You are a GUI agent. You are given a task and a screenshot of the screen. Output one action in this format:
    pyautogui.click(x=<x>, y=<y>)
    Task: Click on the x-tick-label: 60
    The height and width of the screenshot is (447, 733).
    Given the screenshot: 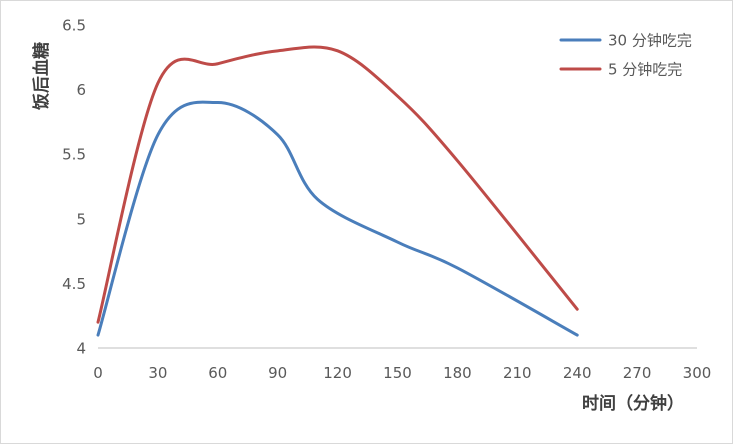 What is the action you would take?
    pyautogui.click(x=217, y=373)
    